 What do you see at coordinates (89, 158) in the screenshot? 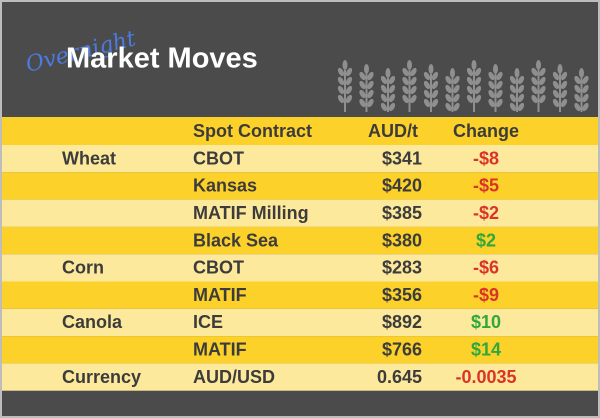
I see `commodity: Wheat` at bounding box center [89, 158].